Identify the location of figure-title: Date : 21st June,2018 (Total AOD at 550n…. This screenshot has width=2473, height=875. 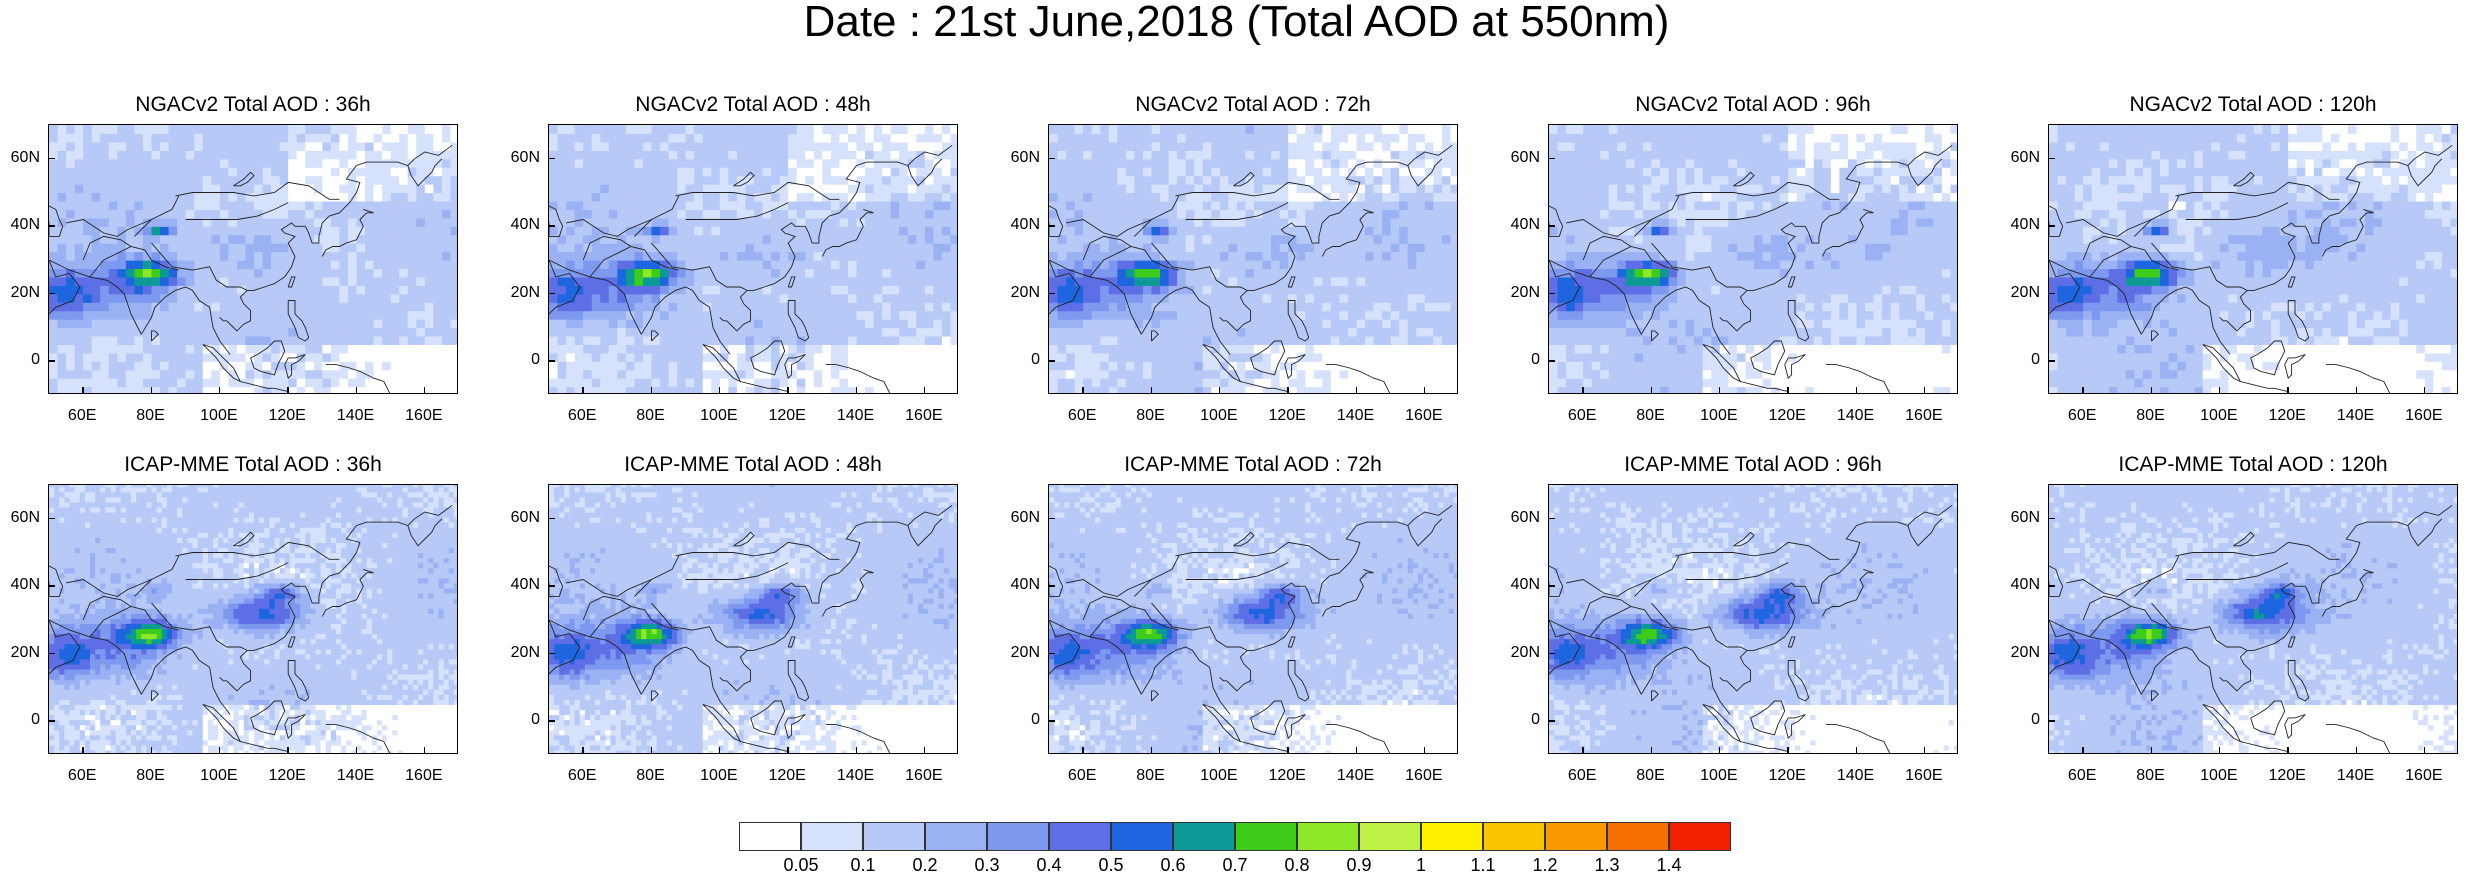
(1236, 22).